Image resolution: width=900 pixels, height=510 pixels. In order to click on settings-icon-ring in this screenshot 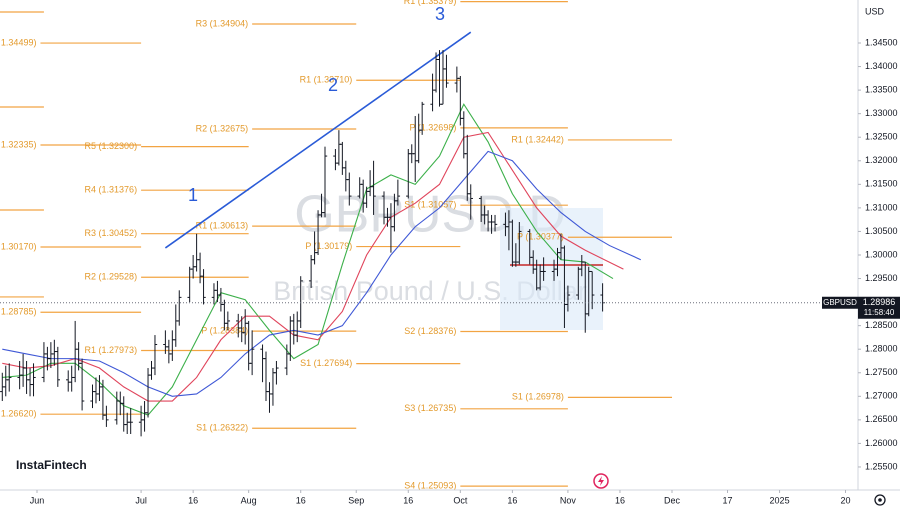, I will do `click(880, 500)`.